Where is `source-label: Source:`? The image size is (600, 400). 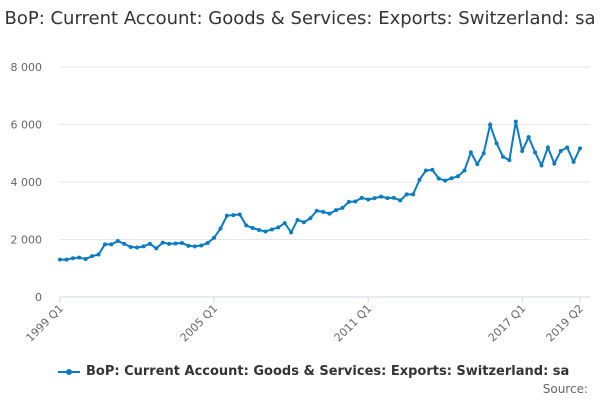 source-label: Source: is located at coordinates (565, 389).